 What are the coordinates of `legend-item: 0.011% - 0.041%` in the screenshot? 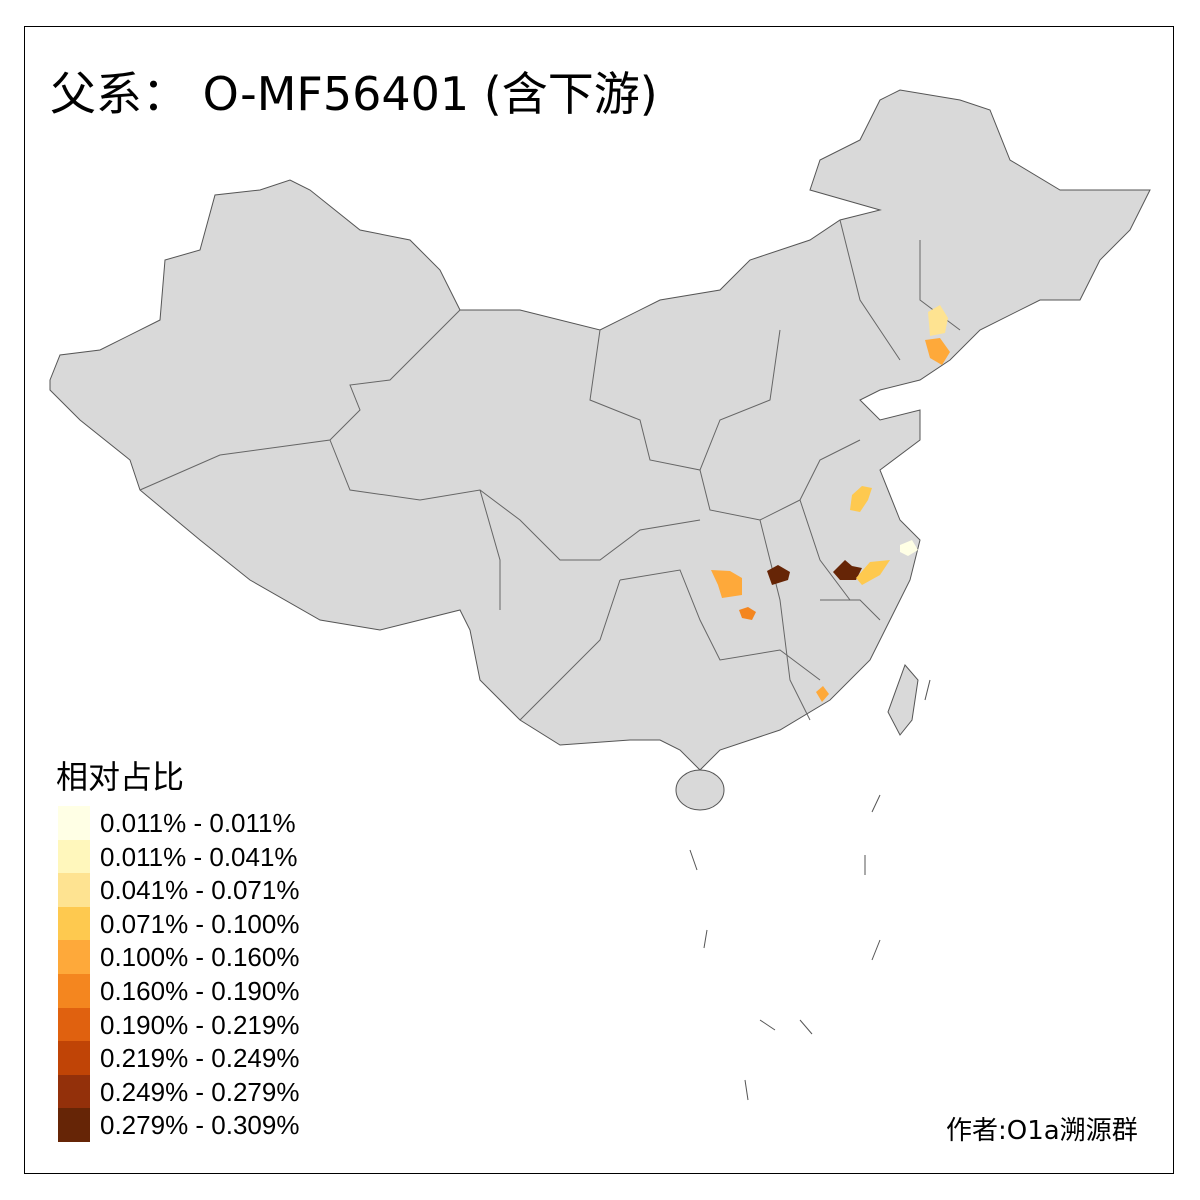 It's located at (208, 856).